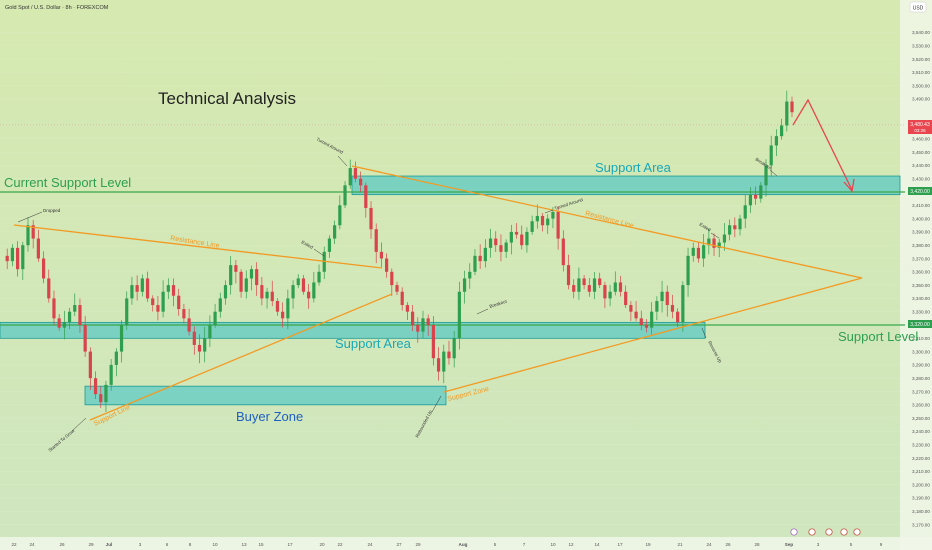 Image resolution: width=932 pixels, height=550 pixels. What do you see at coordinates (261, 544) in the screenshot?
I see `time-tick-label: 15` at bounding box center [261, 544].